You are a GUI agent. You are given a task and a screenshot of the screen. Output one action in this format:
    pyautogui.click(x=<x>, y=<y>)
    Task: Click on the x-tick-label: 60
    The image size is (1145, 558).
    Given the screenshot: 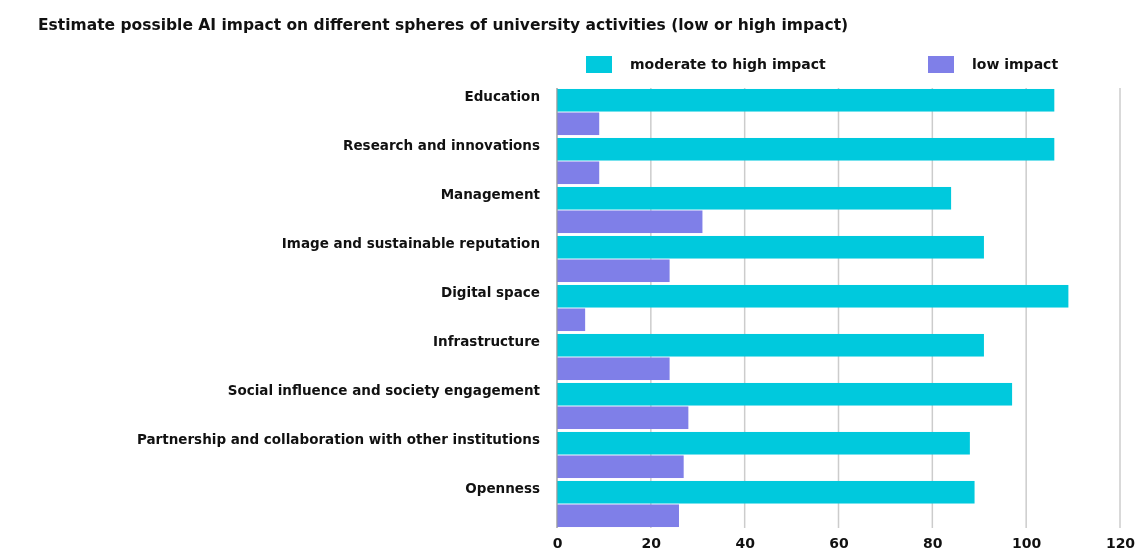 What is the action you would take?
    pyautogui.click(x=839, y=542)
    